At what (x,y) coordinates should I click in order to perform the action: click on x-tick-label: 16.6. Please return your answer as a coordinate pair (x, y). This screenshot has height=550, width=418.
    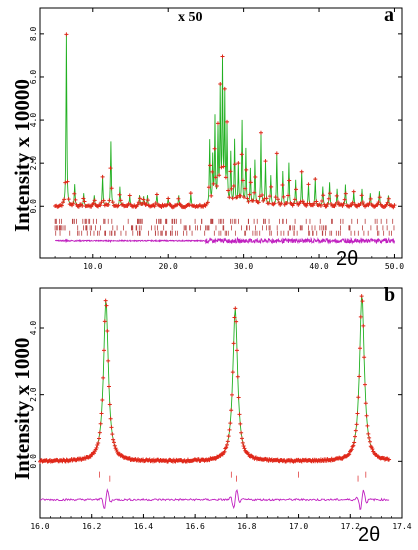
    Looking at the image, I should click on (195, 526).